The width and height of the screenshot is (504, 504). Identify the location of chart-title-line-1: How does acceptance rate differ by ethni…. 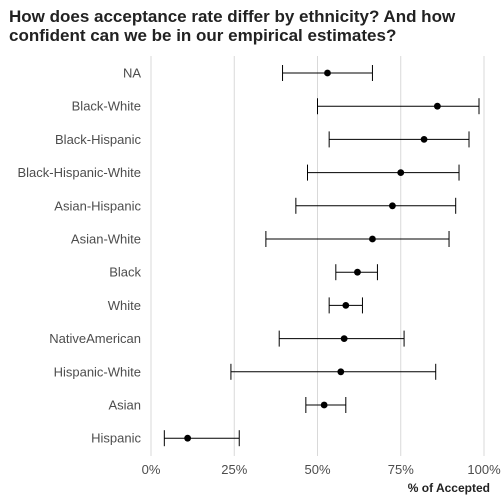
(232, 16).